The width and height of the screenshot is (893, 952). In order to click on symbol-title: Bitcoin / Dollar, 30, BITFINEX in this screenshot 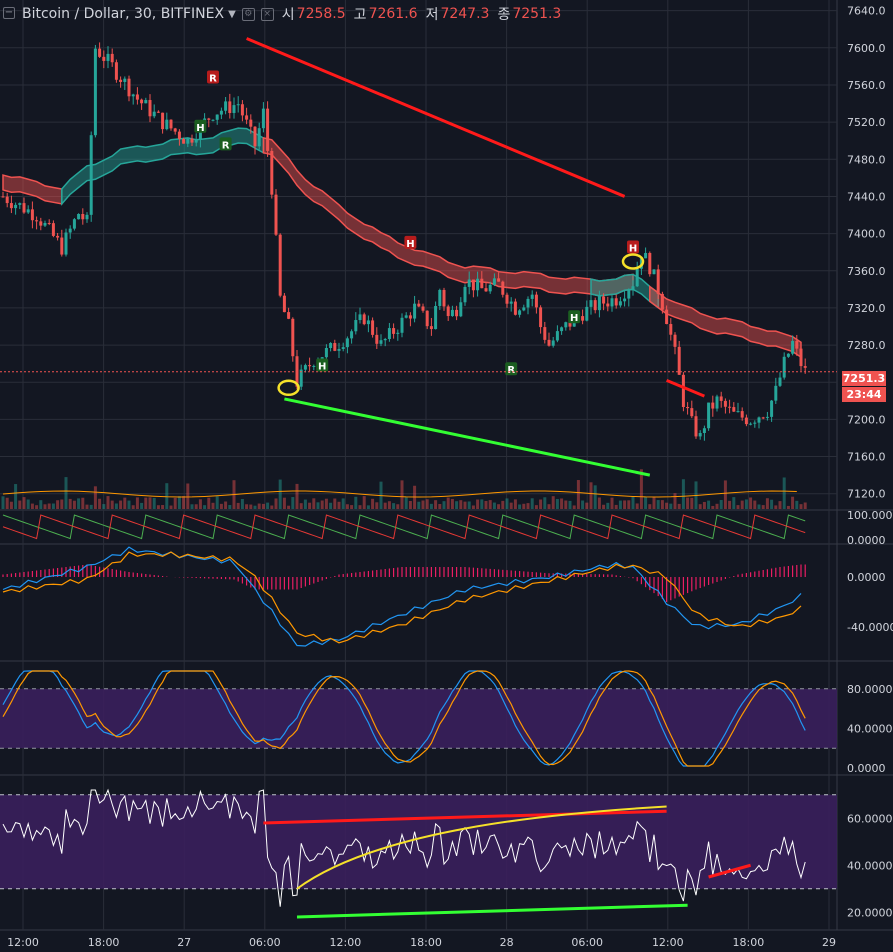, I will do `click(123, 14)`.